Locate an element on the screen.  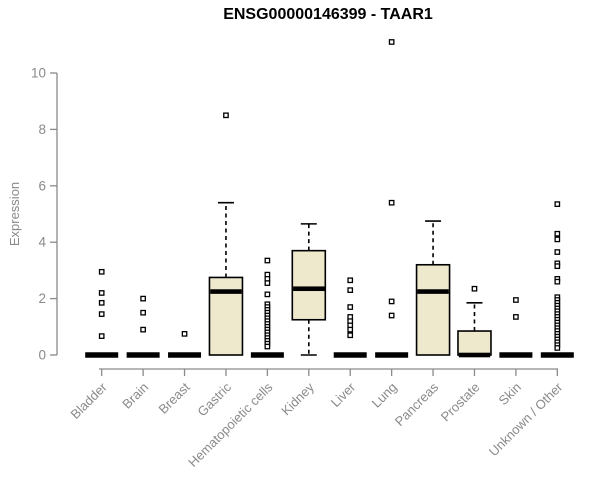
collapsed-box-lung is located at coordinates (392, 355).